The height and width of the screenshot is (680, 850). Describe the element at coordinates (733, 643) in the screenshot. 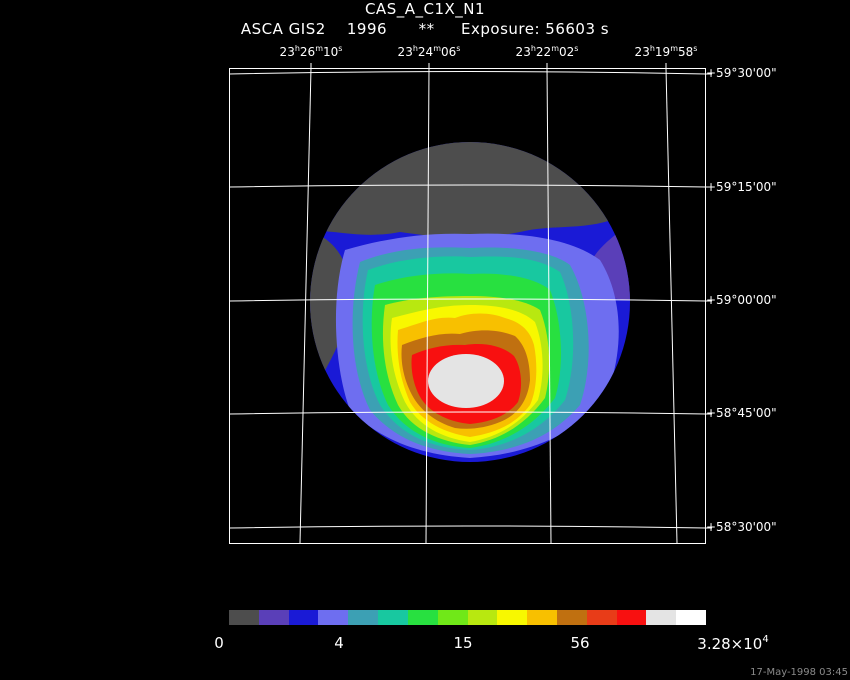

I see `colorbar-max-label: 3.28×10⁴` at that location.